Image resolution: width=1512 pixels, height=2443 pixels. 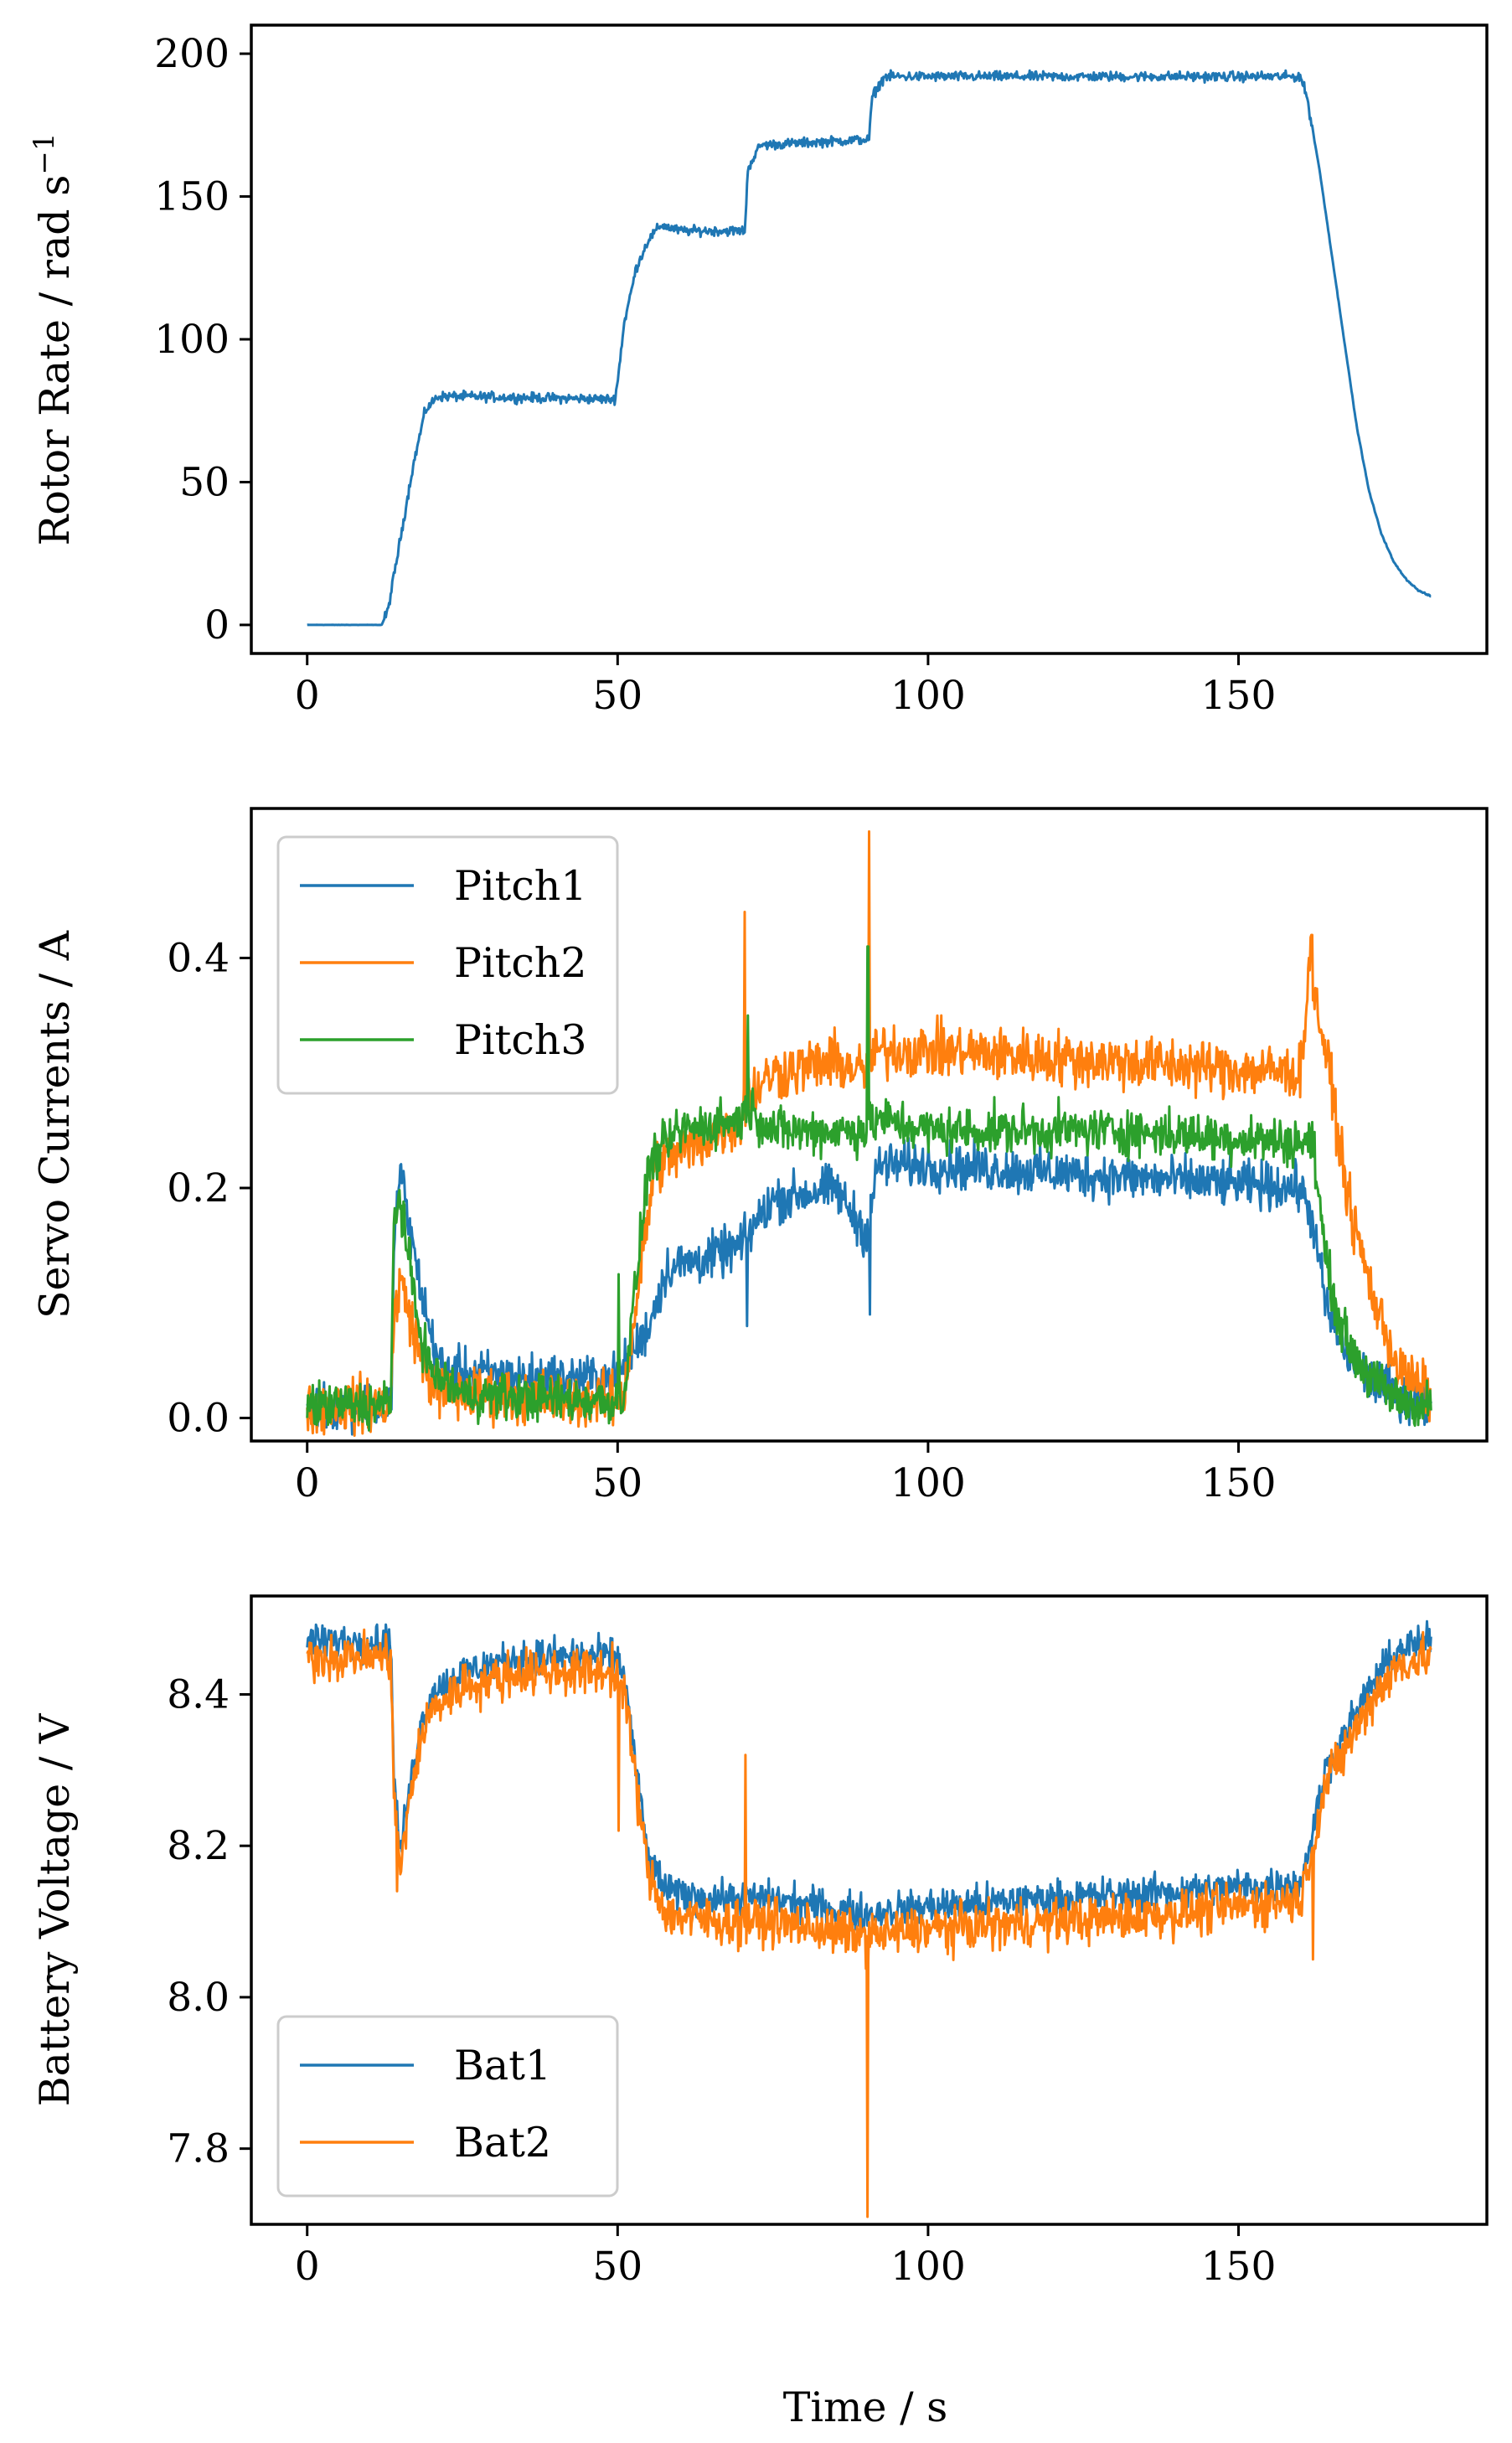 What do you see at coordinates (865, 2408) in the screenshot?
I see `x-axis-label: Time / s` at bounding box center [865, 2408].